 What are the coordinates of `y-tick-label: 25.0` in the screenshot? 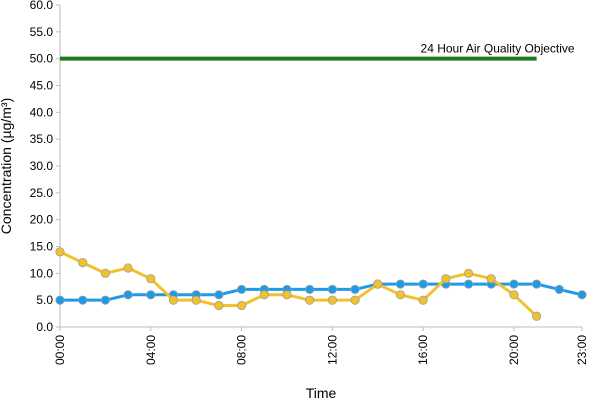 It's located at (42, 193).